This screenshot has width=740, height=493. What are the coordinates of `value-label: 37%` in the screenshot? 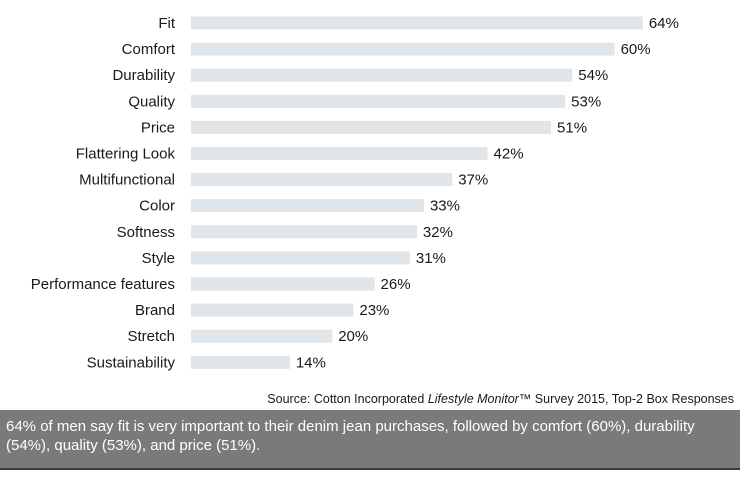 It's located at (473, 180).